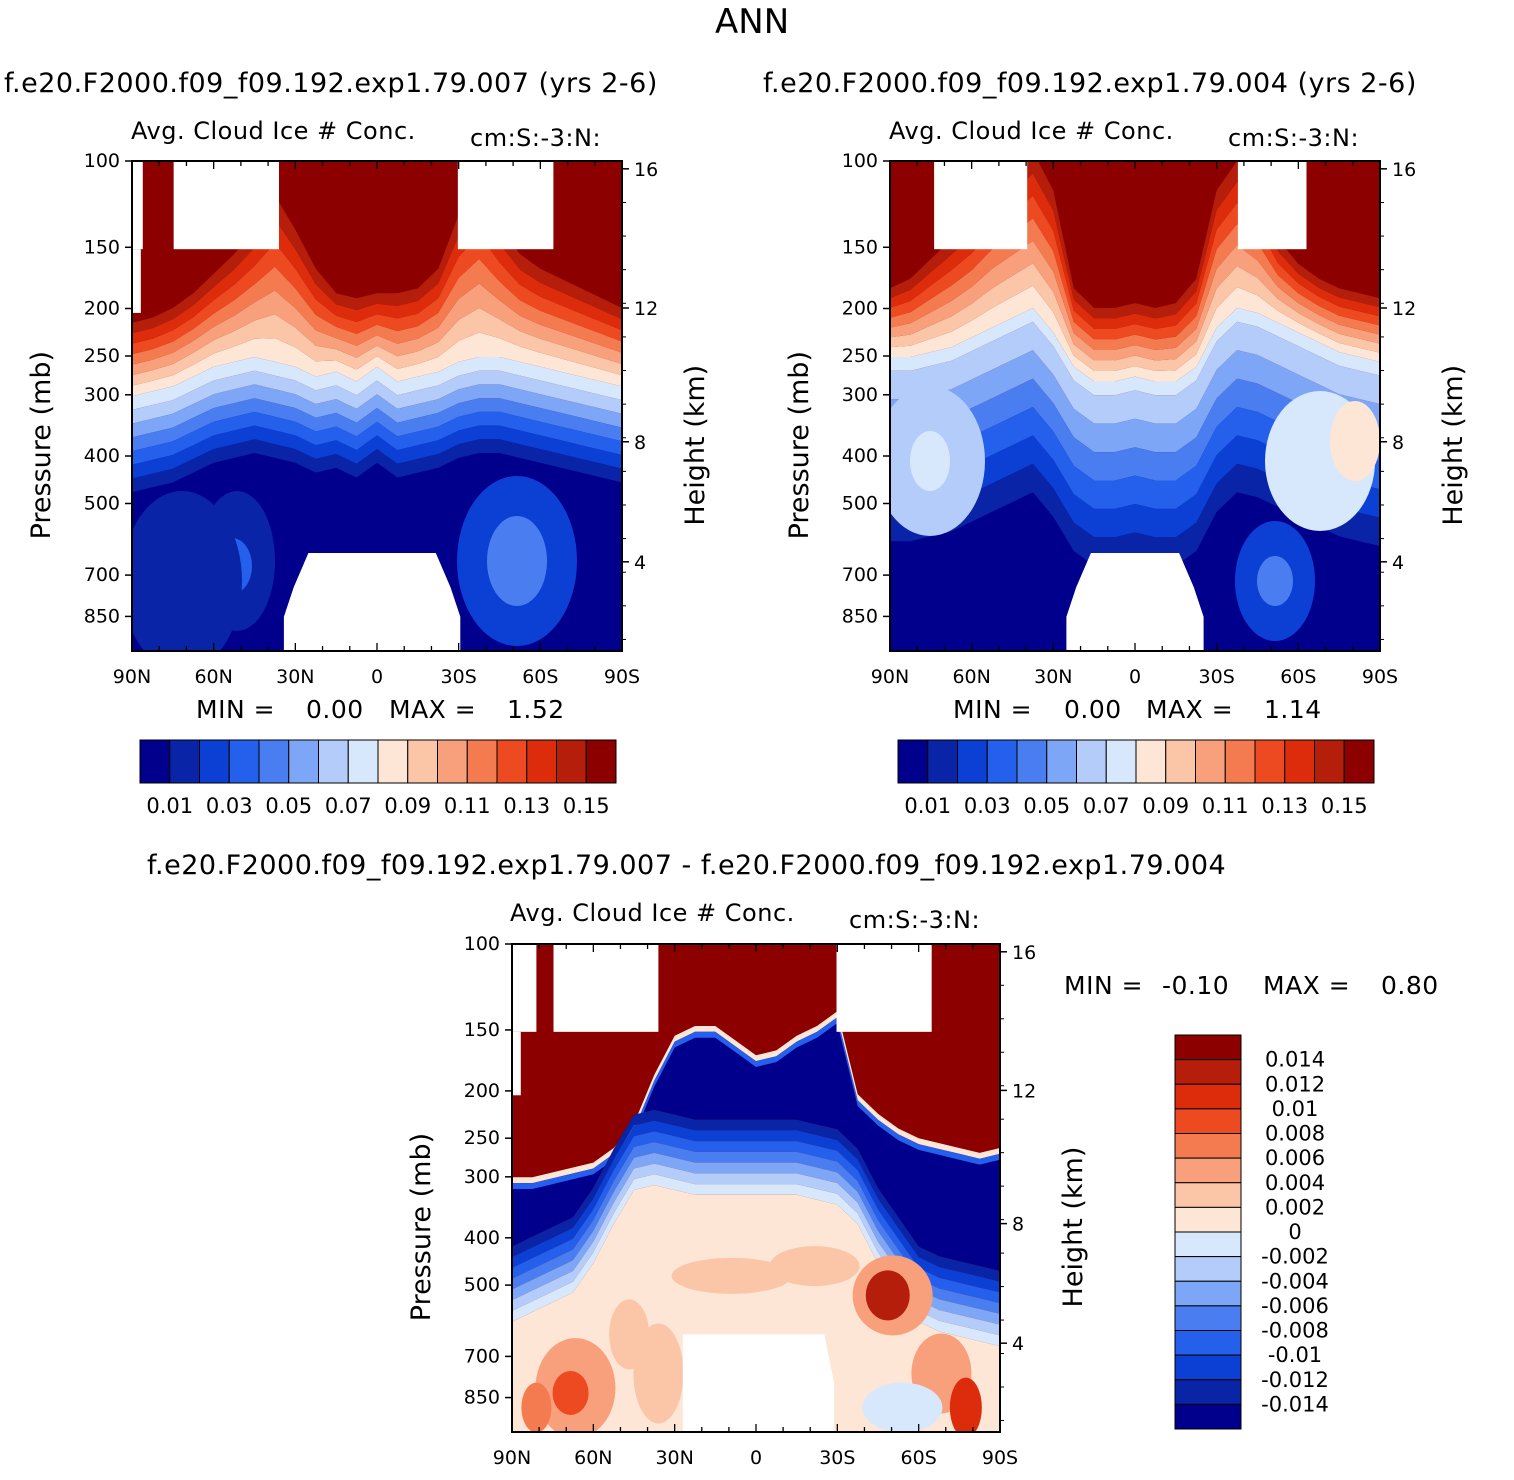 This screenshot has width=1514, height=1480. What do you see at coordinates (860, 356) in the screenshot?
I see `right-panel-ptick-label: 250` at bounding box center [860, 356].